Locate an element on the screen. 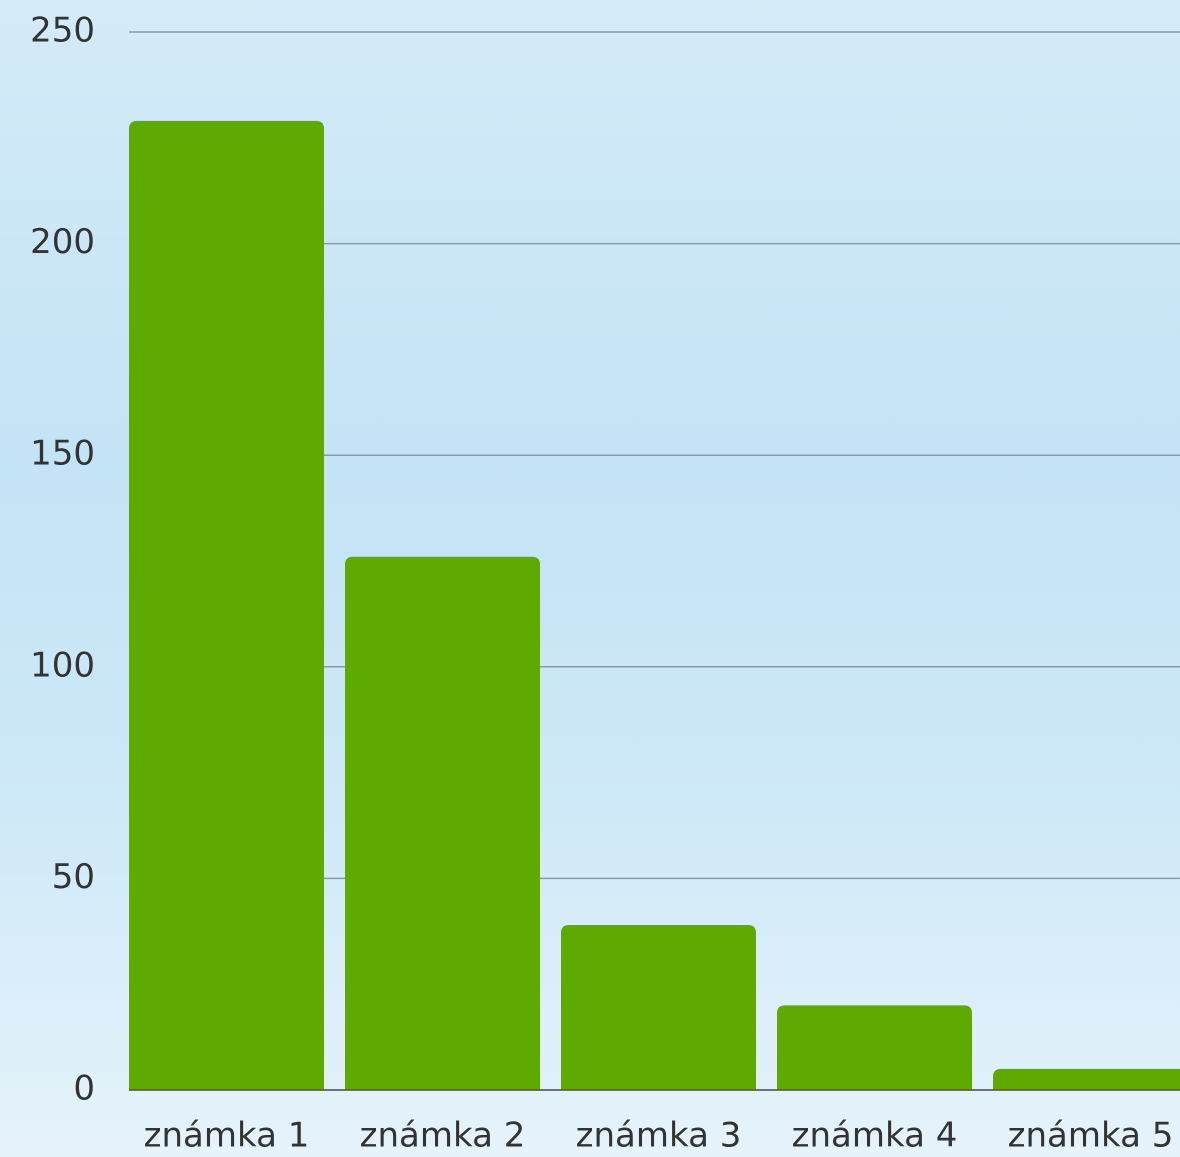 This screenshot has width=1180, height=1157. y-tick-label: 150 is located at coordinates (62, 454).